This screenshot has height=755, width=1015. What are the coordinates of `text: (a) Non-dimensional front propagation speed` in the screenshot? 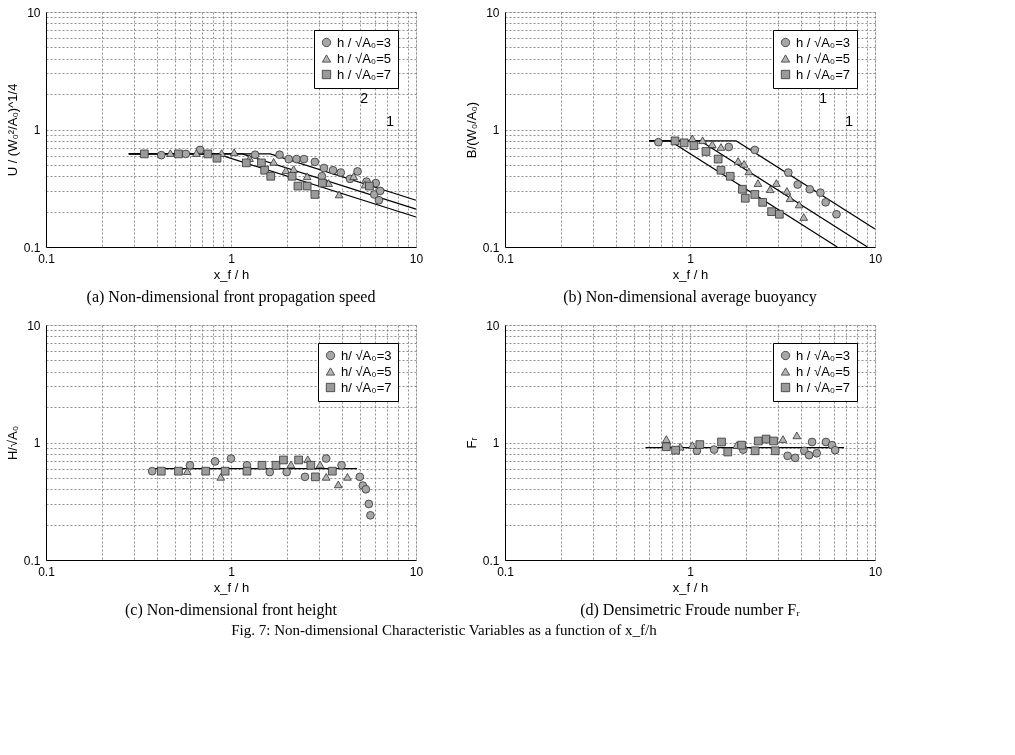 It's located at (231, 297).